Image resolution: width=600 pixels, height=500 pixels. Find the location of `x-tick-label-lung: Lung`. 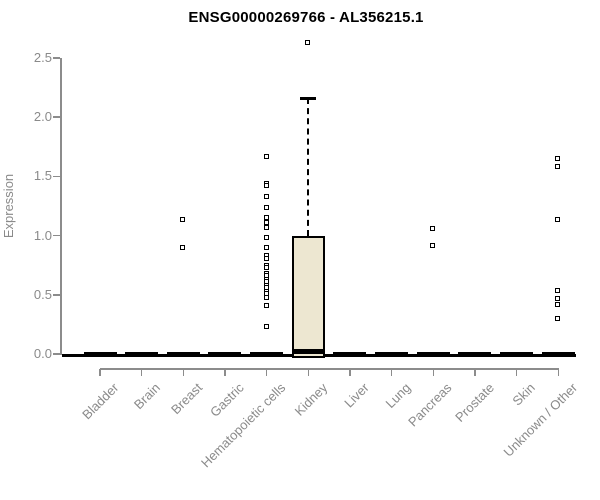

x-tick-label-lung: Lung is located at coordinates (398, 396).